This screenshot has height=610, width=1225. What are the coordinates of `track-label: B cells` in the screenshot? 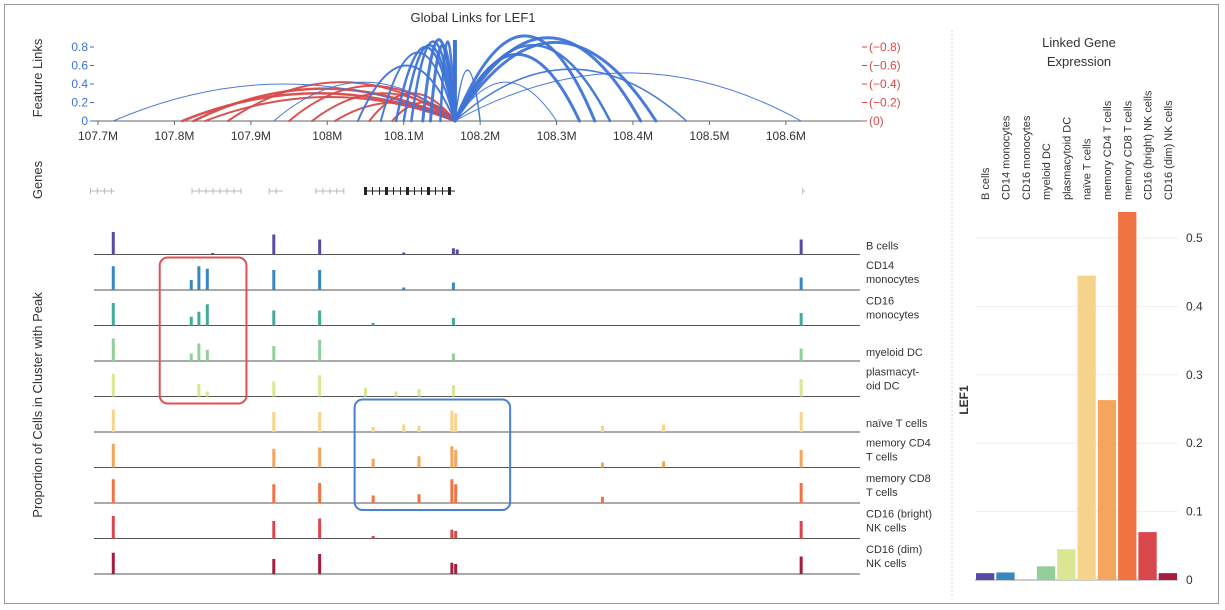 It's located at (882, 247).